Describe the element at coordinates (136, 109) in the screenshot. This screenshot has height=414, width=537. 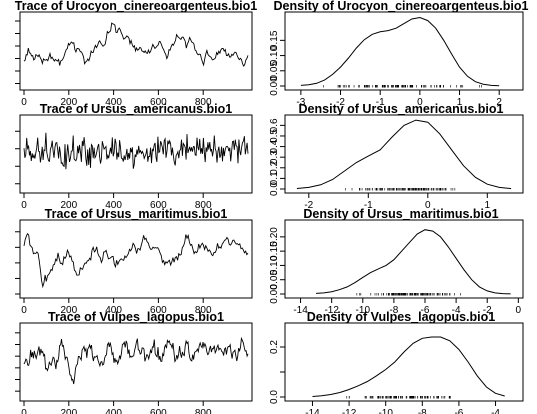
I see `chart-title-3: Trace of Ursus_americanus.bio1` at that location.